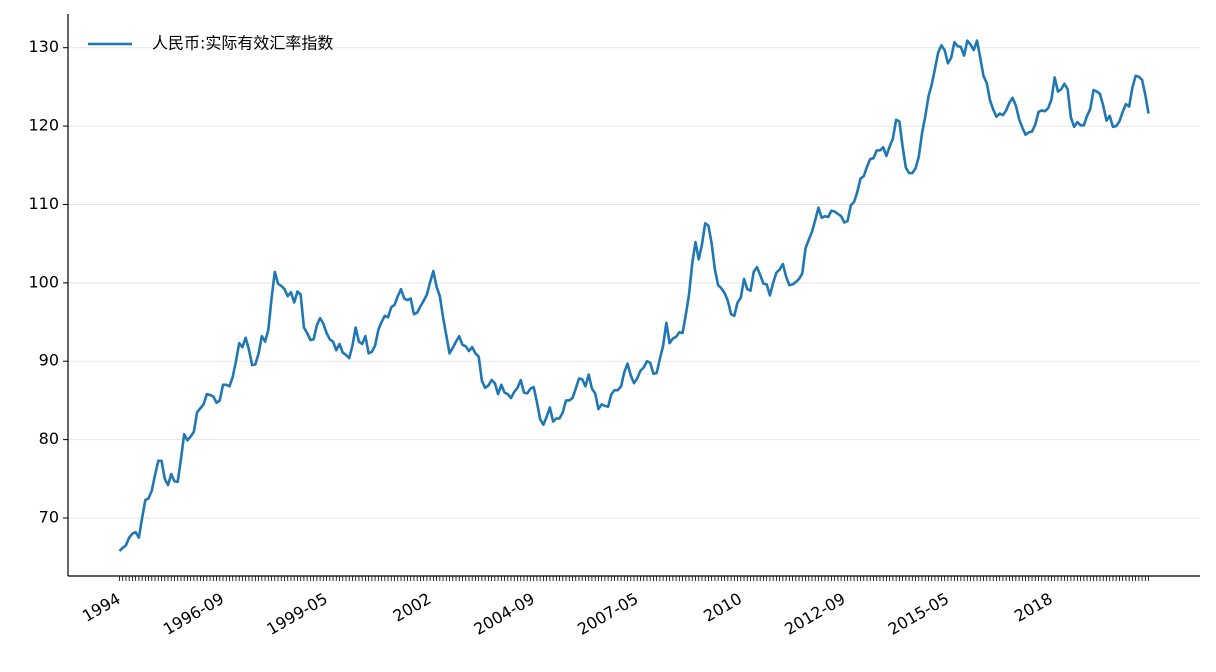 The width and height of the screenshot is (1216, 672). I want to click on x-tick-label: 2002, so click(412, 607).